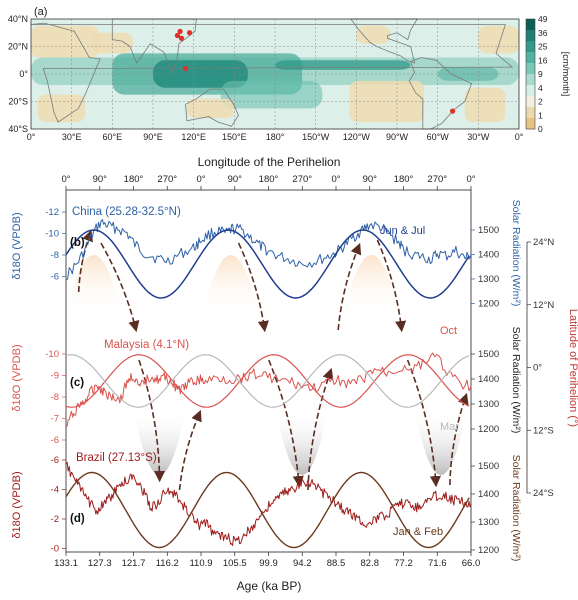  I want to click on colorbar-unit: [cm/month], so click(566, 74).